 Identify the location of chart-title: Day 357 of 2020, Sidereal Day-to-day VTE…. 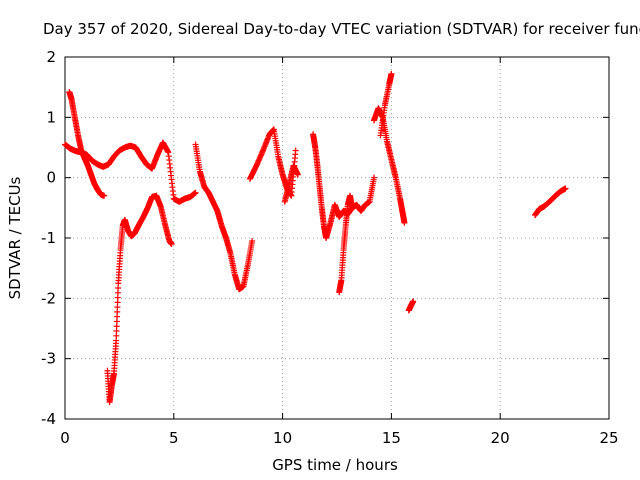
(341, 29).